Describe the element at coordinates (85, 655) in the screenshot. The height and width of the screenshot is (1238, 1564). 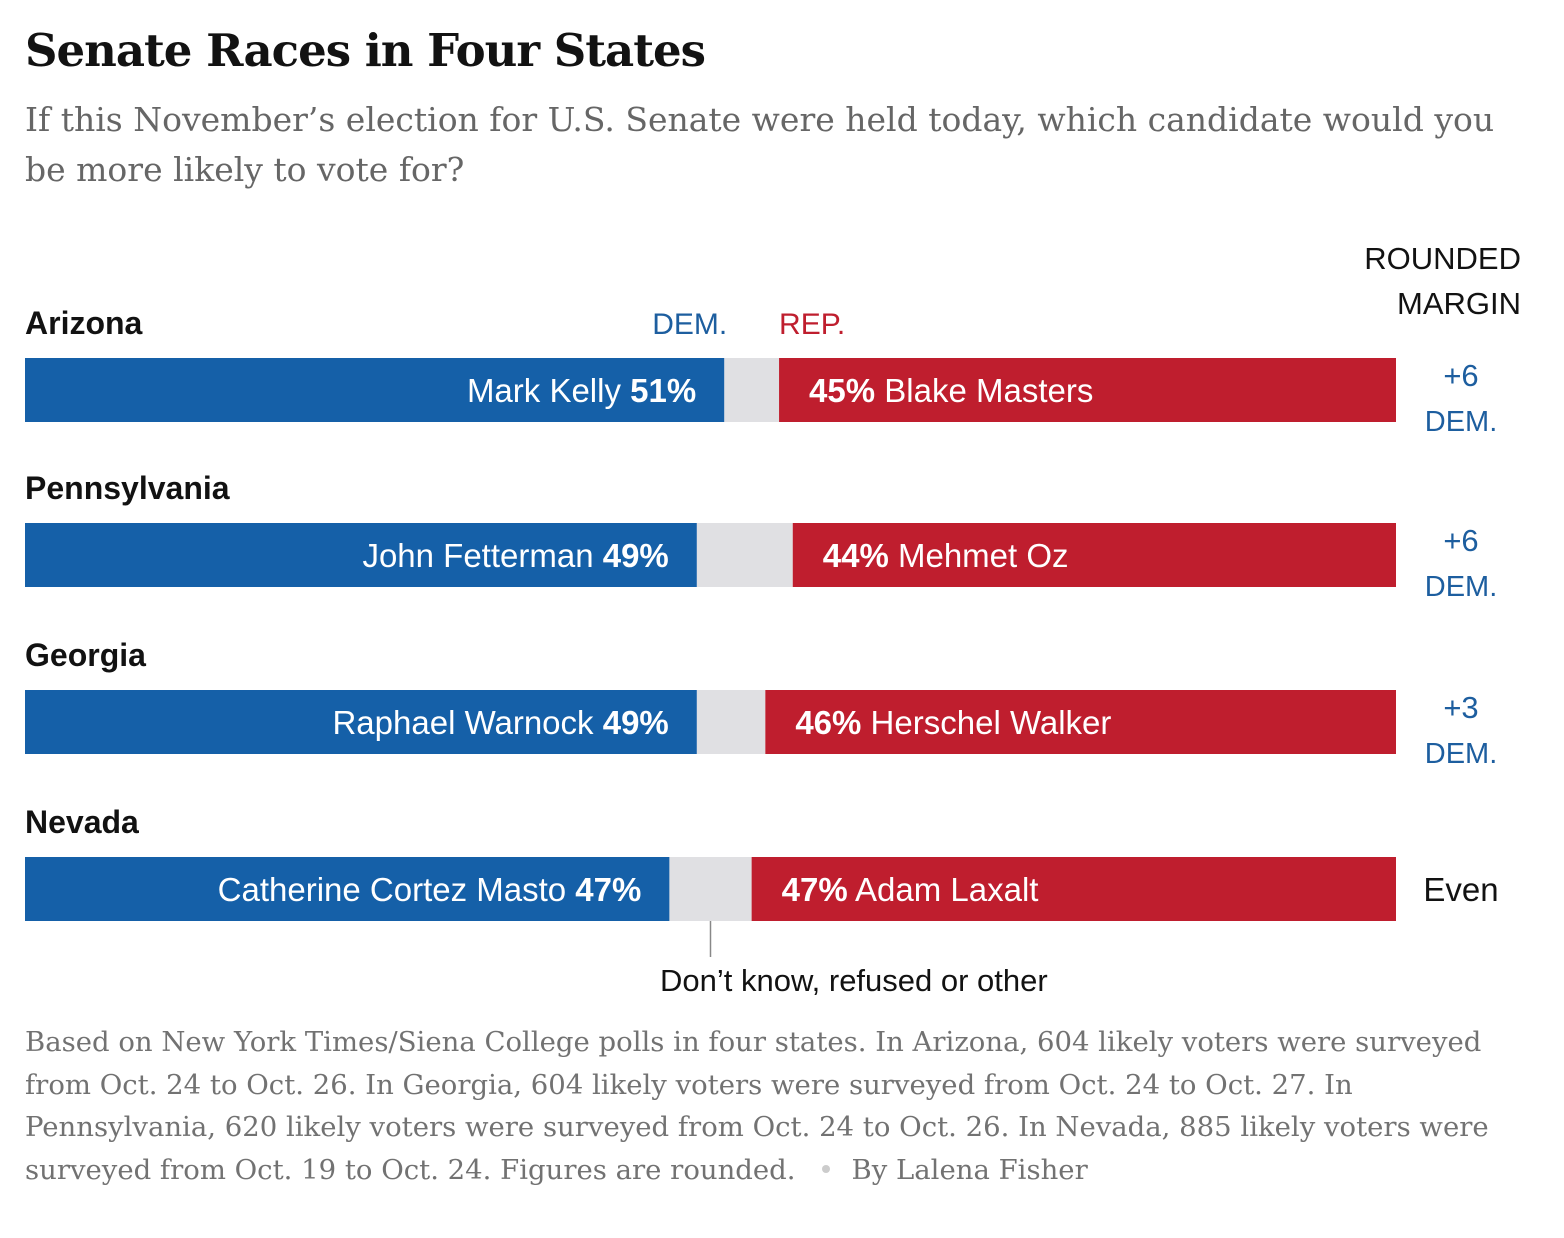
I see `state-label: Georgia` at that location.